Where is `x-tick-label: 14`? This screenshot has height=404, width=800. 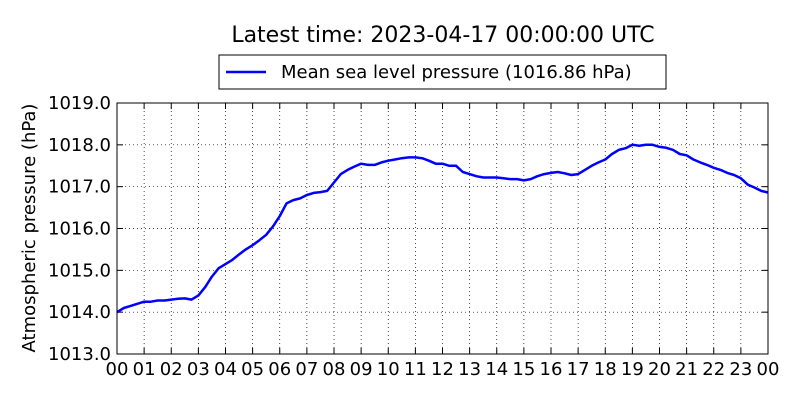 x-tick-label: 14 is located at coordinates (496, 369).